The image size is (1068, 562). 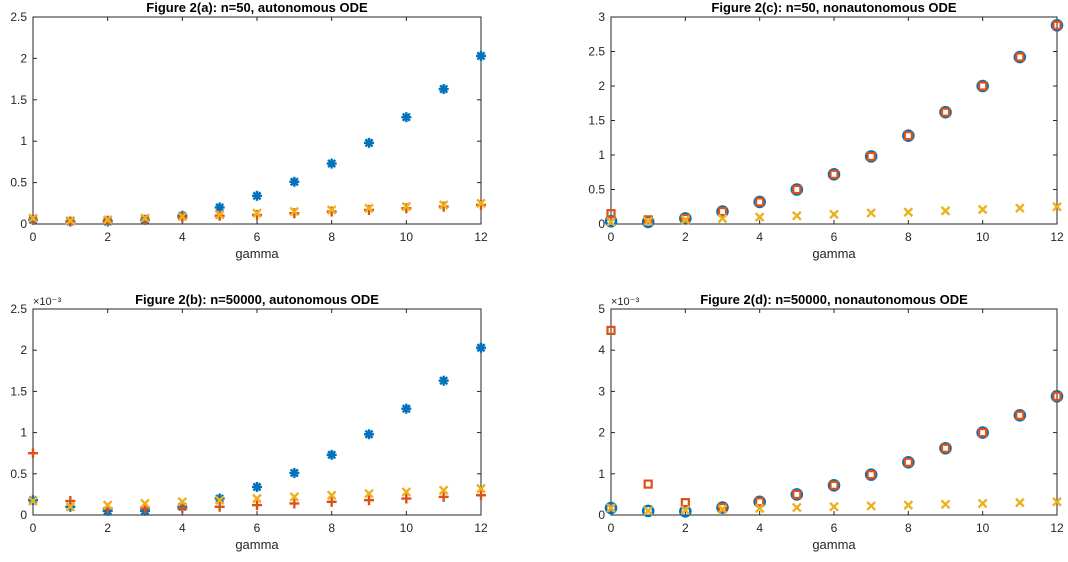 I want to click on y-exponent-label: ×10⁻³, so click(x=47, y=302).